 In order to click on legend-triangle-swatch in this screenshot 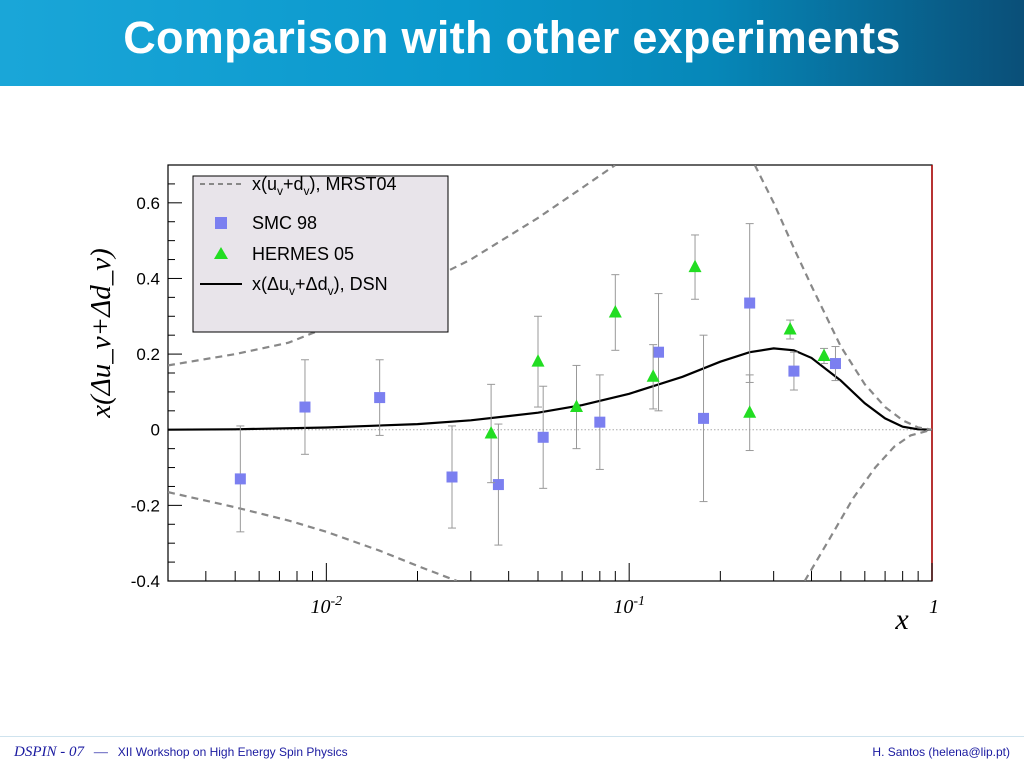, I will do `click(221, 253)`.